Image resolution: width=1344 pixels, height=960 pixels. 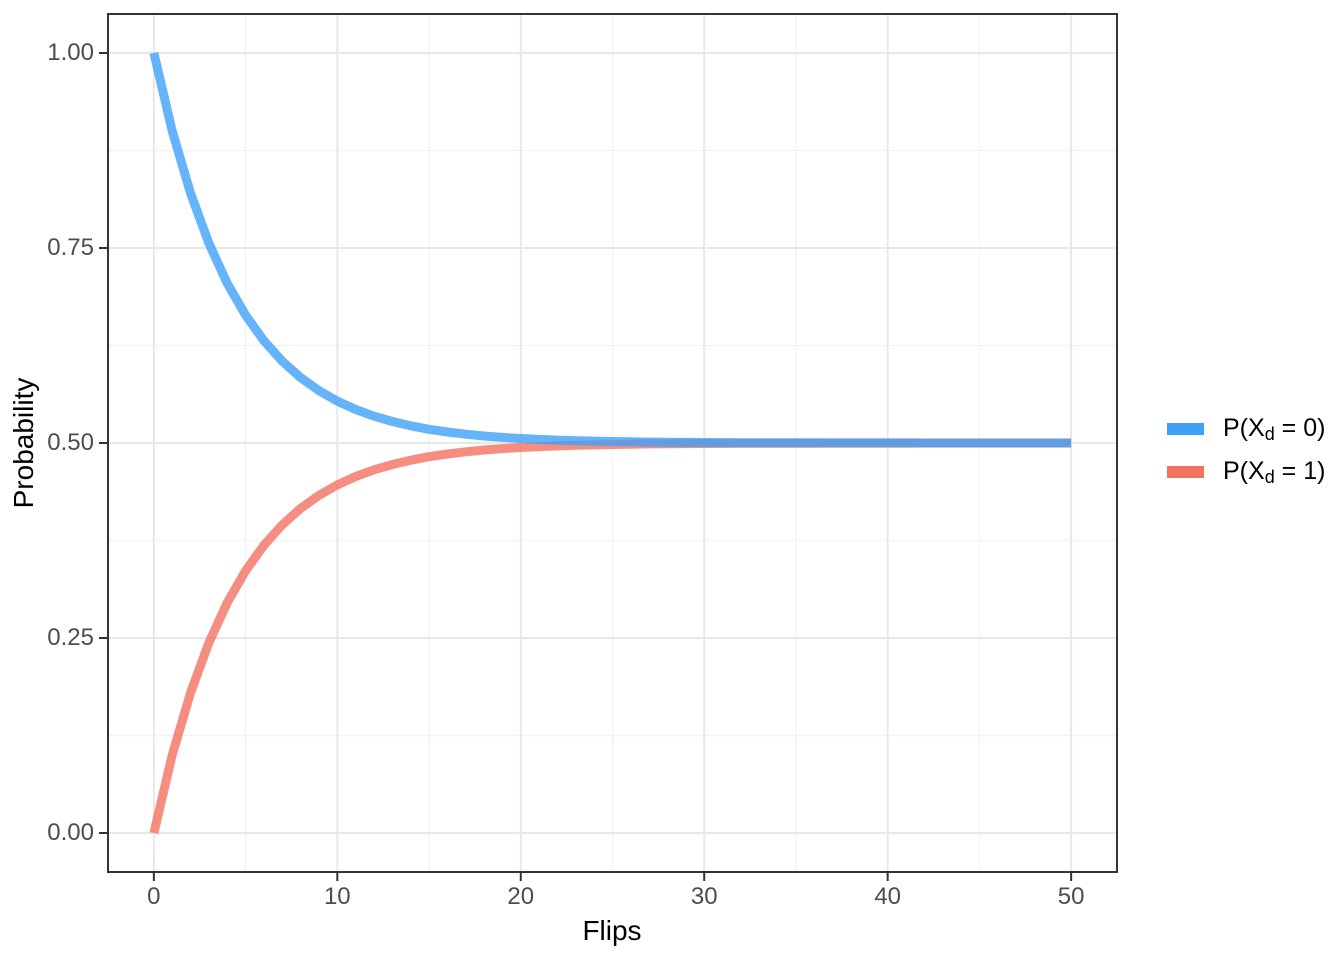 I want to click on legend-label-p0: P(Xd = 0), so click(x=1274, y=428).